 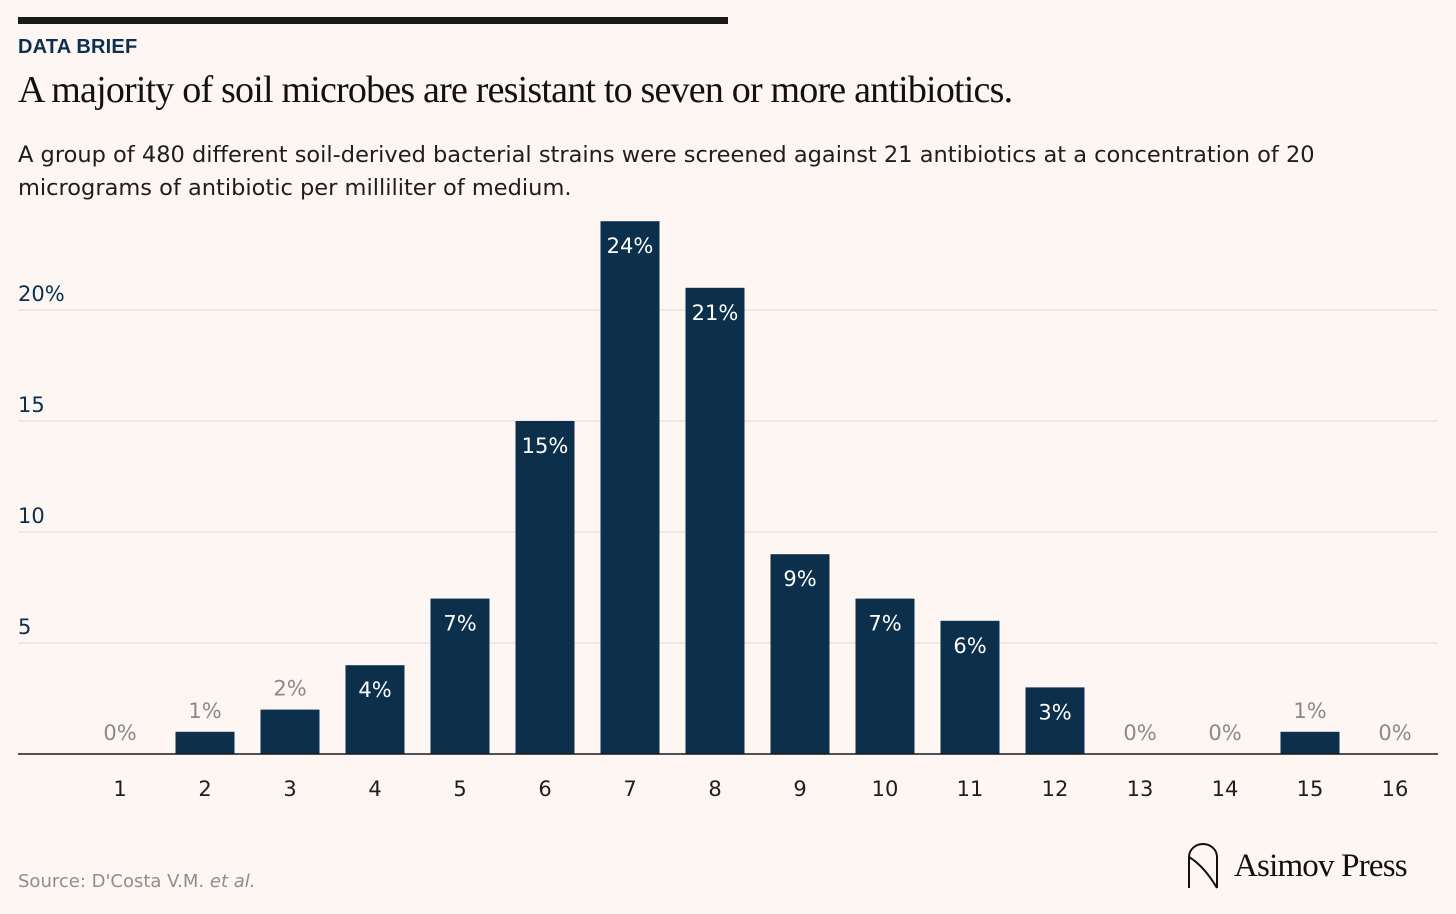 What do you see at coordinates (629, 789) in the screenshot?
I see `x-tick-label: 7` at bounding box center [629, 789].